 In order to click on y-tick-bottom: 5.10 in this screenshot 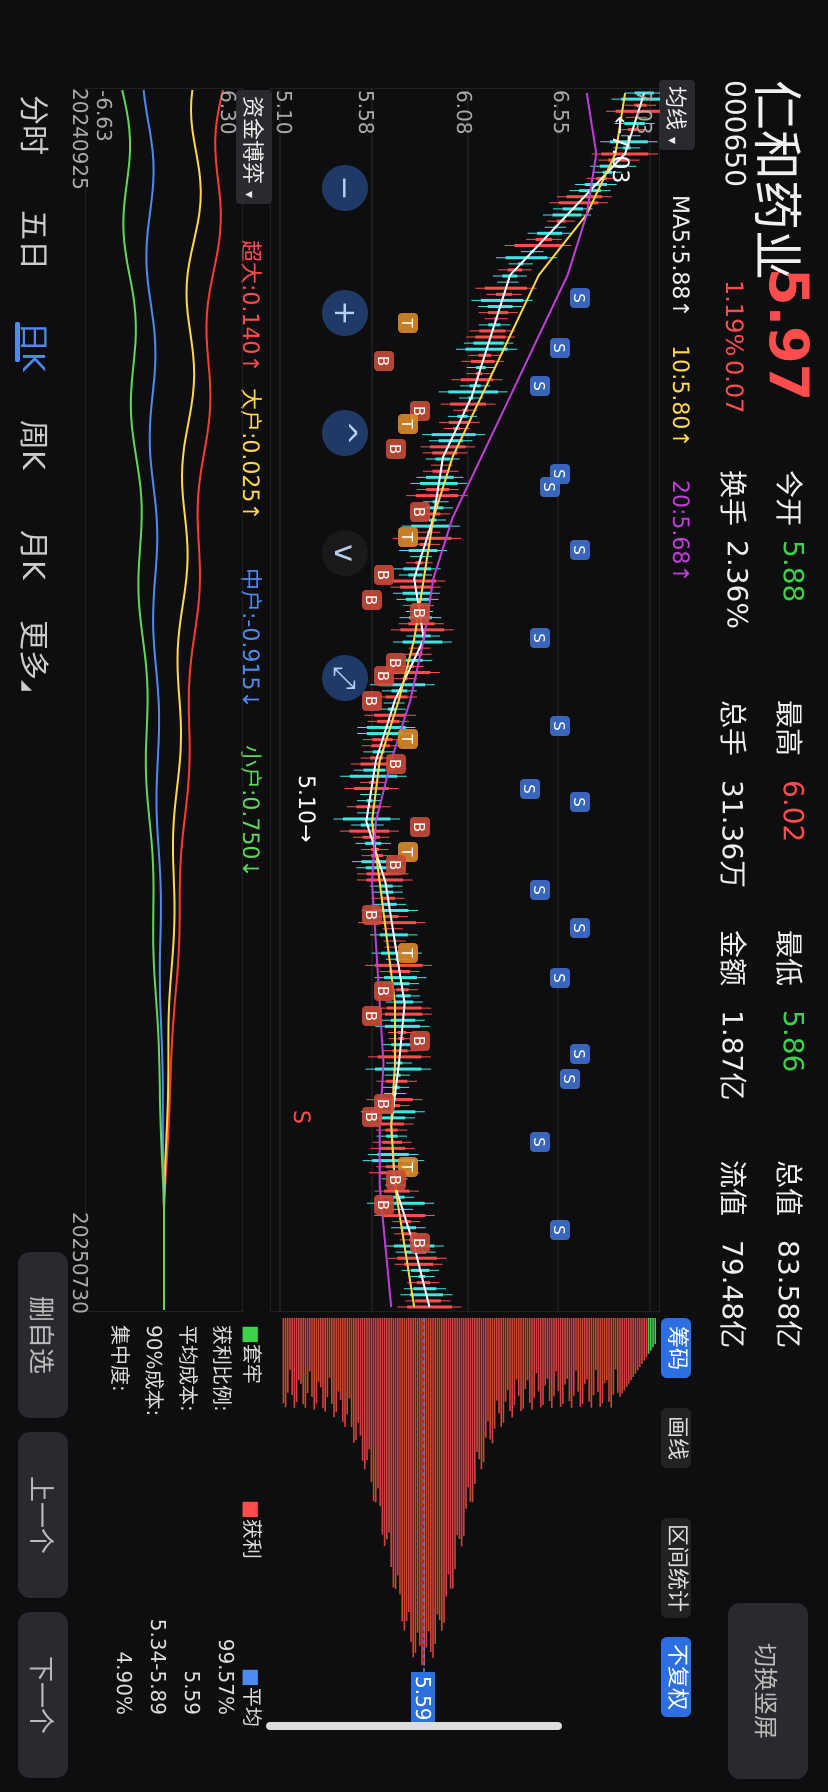, I will do `click(284, 112)`.